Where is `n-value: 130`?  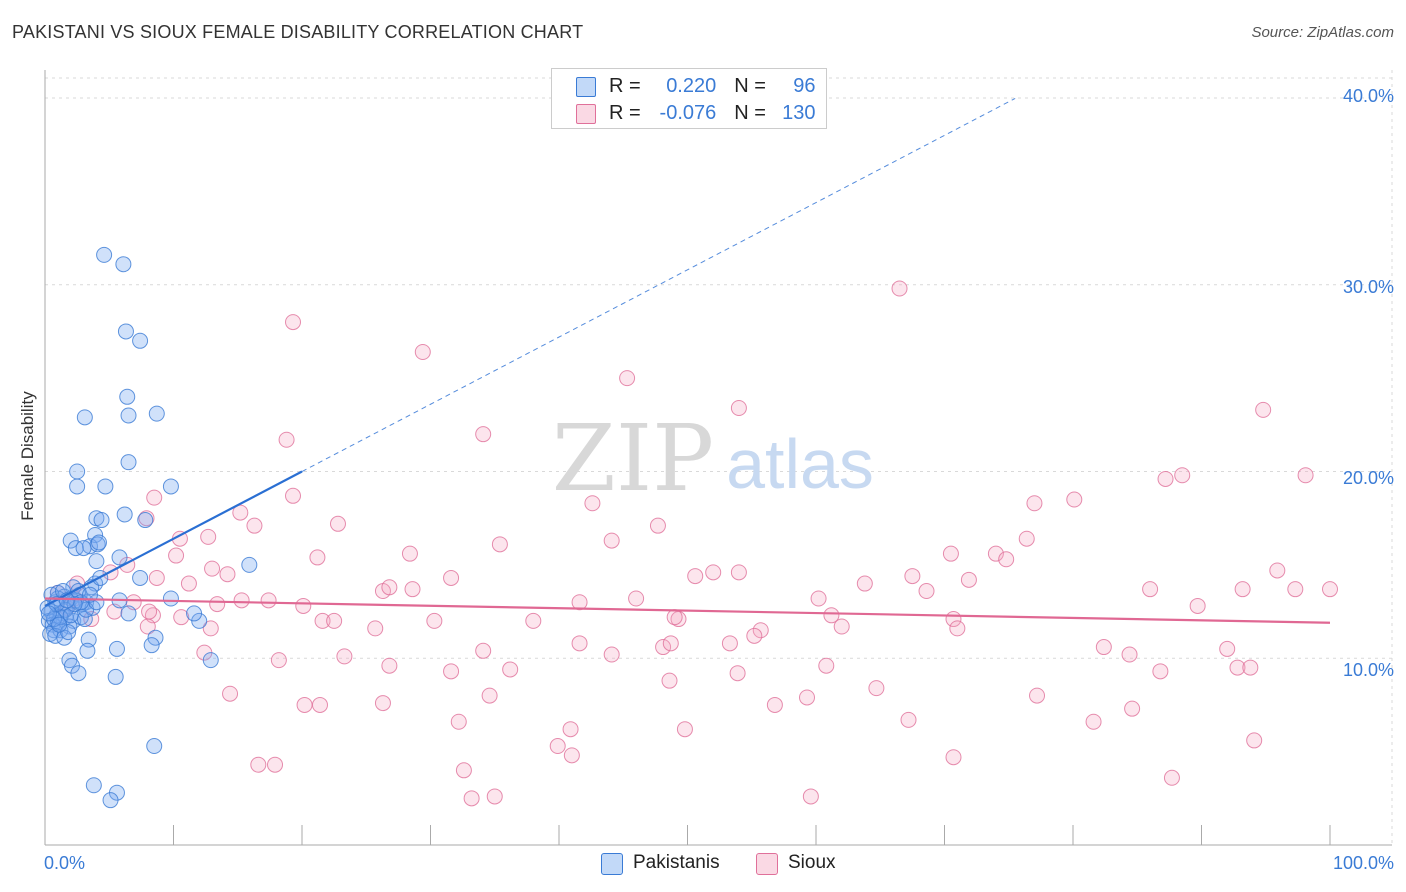
n-value: 130 is located at coordinates (799, 113).